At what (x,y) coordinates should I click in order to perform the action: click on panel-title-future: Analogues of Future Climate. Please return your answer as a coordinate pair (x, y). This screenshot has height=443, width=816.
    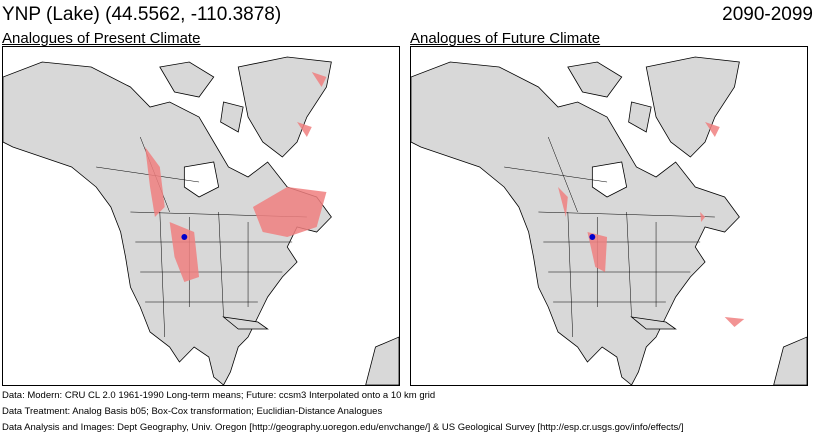
    Looking at the image, I should click on (505, 38).